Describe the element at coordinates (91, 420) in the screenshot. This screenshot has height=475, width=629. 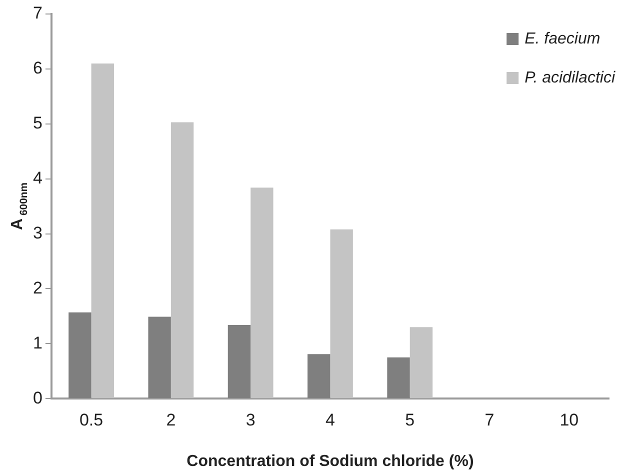
I see `x-tick-label: 0.5` at that location.